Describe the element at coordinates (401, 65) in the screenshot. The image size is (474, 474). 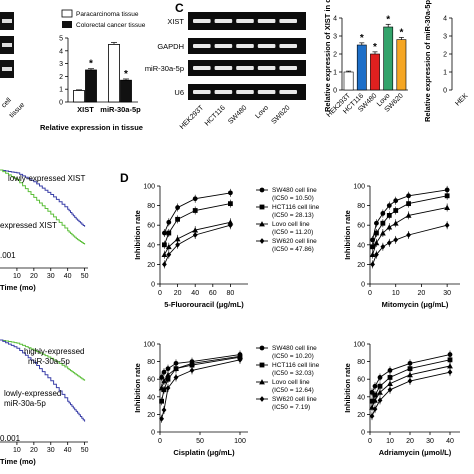
I see `bar` at that location.